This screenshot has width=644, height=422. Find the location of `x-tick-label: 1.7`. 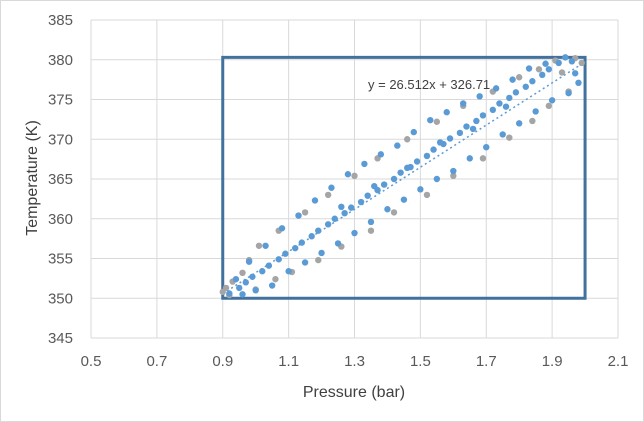

x-tick-label: 1.7 is located at coordinates (486, 361).